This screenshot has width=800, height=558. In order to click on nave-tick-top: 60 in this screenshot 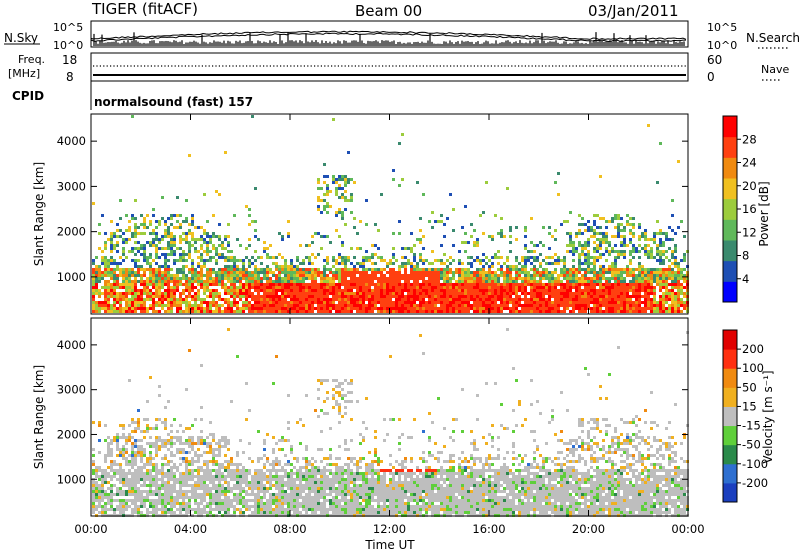, I will do `click(714, 60)`.